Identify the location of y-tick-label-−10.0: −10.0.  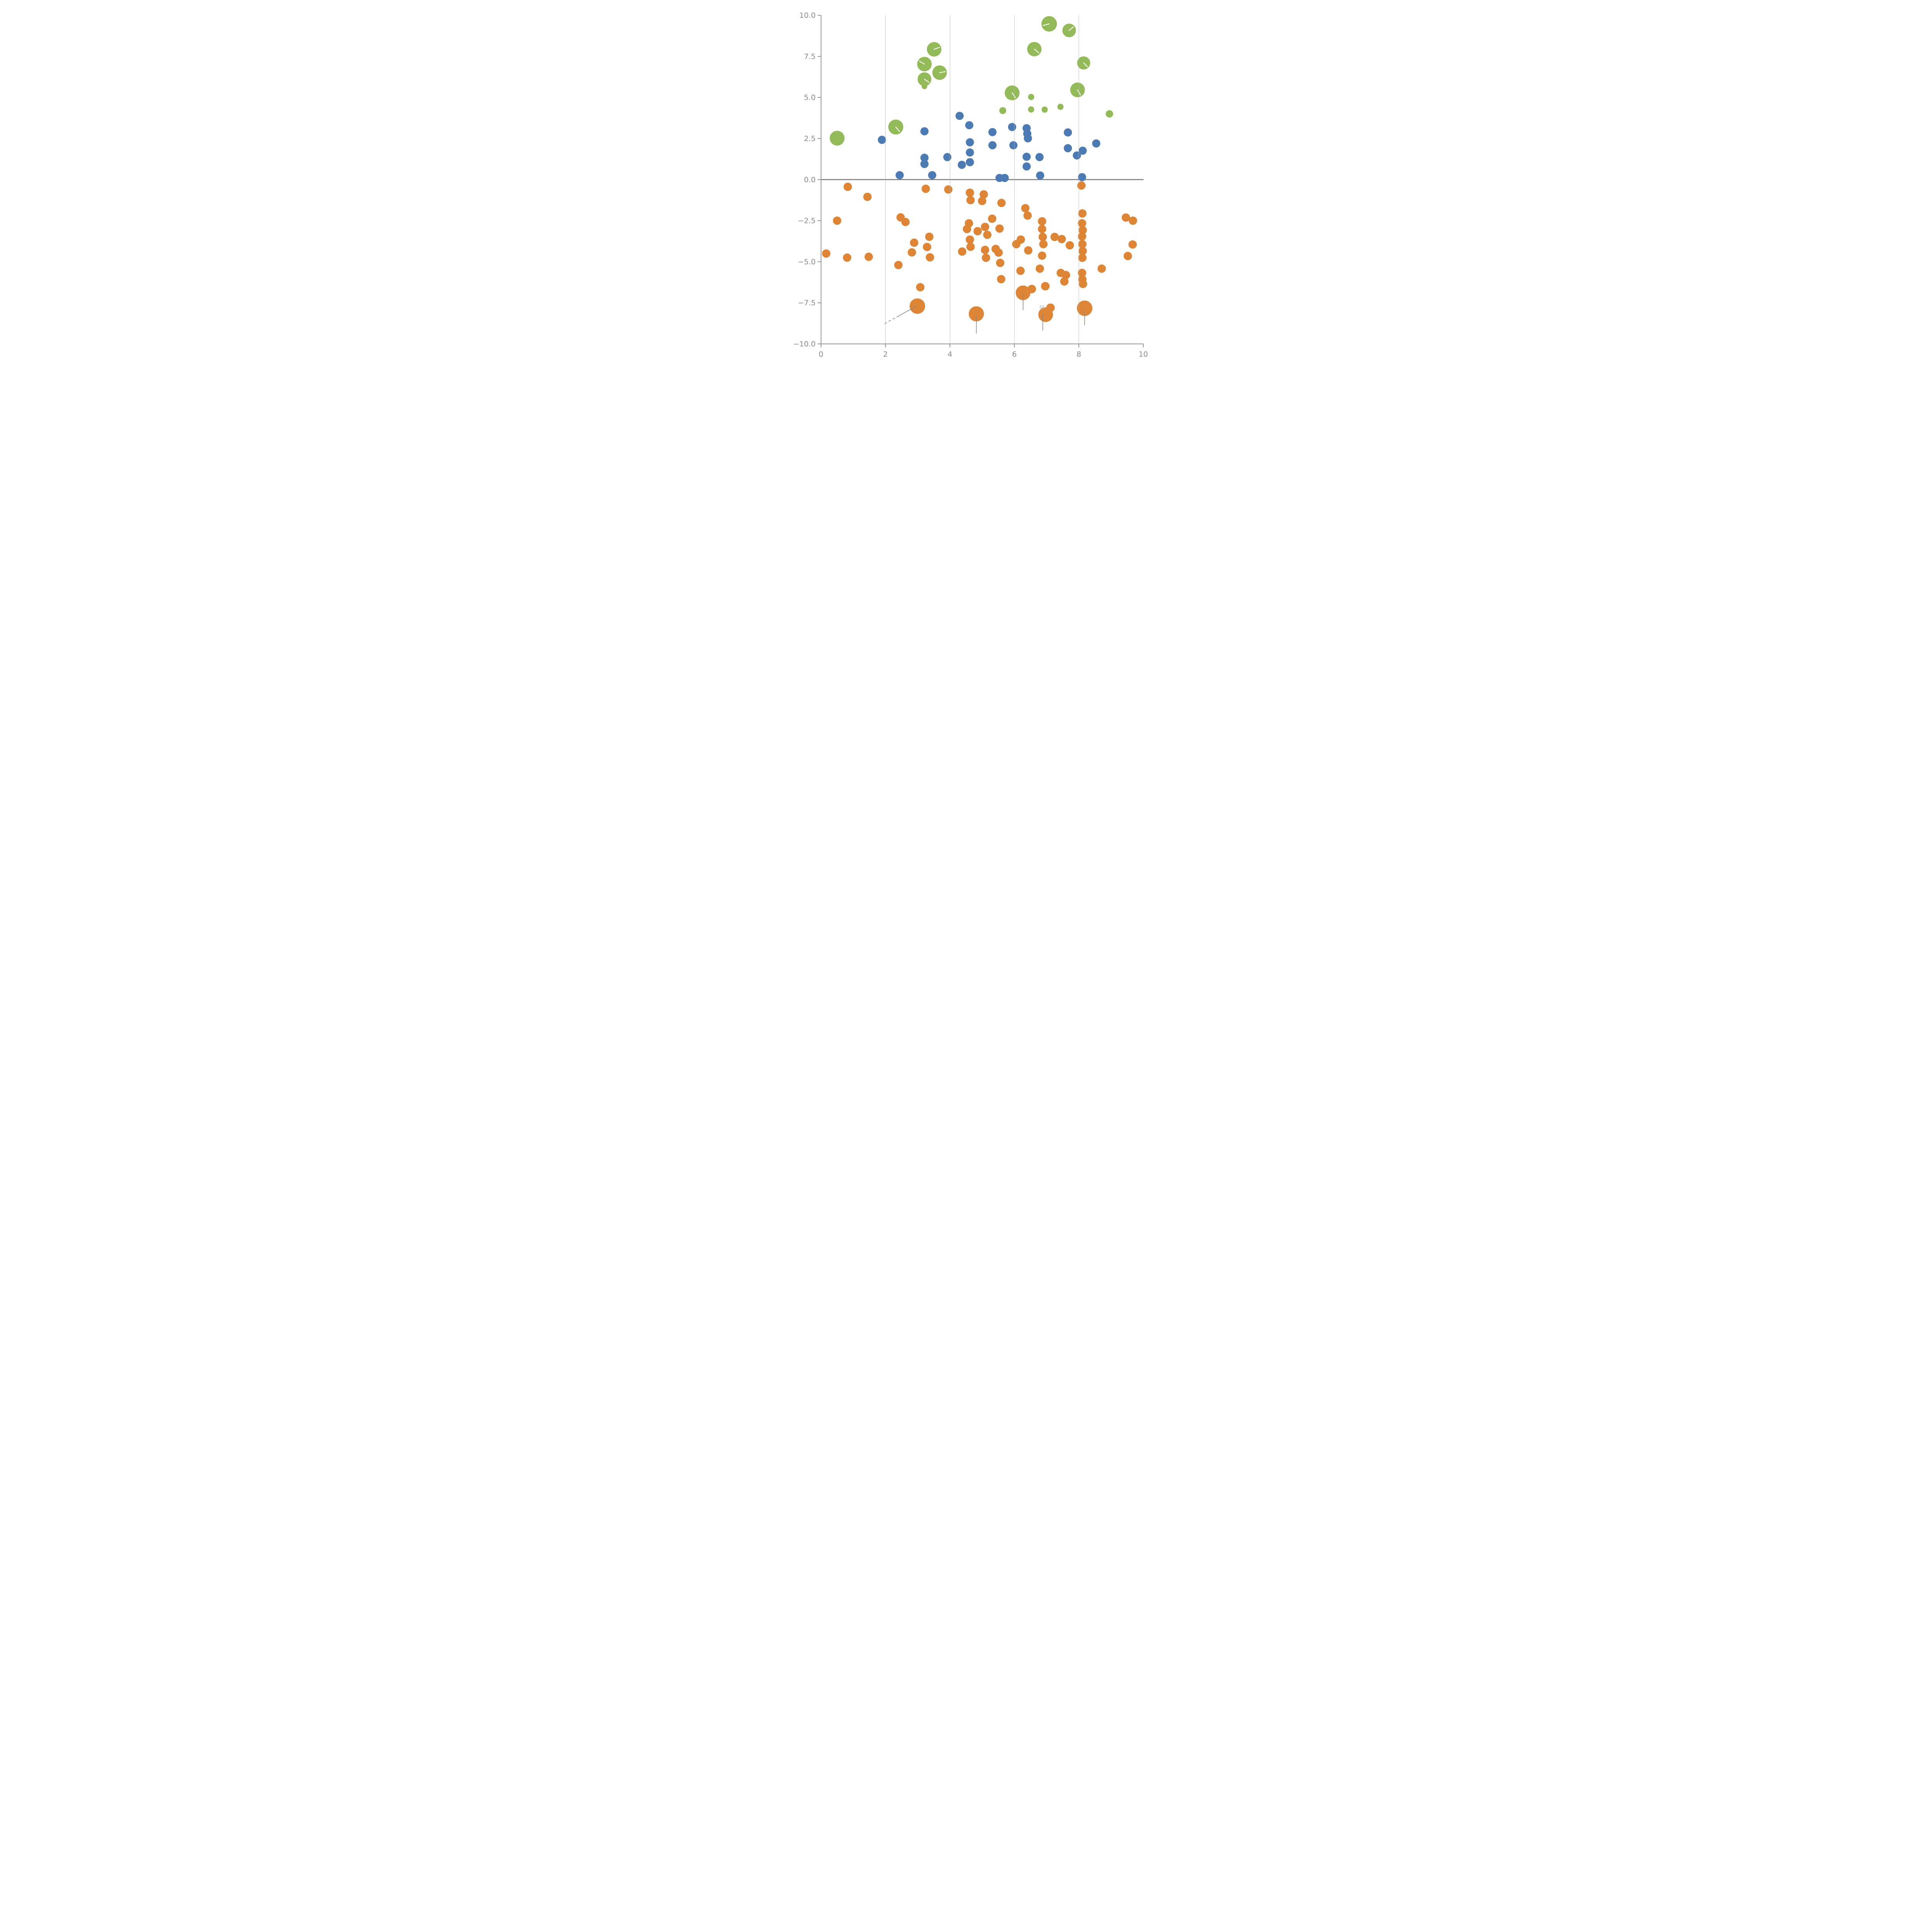
(805, 344).